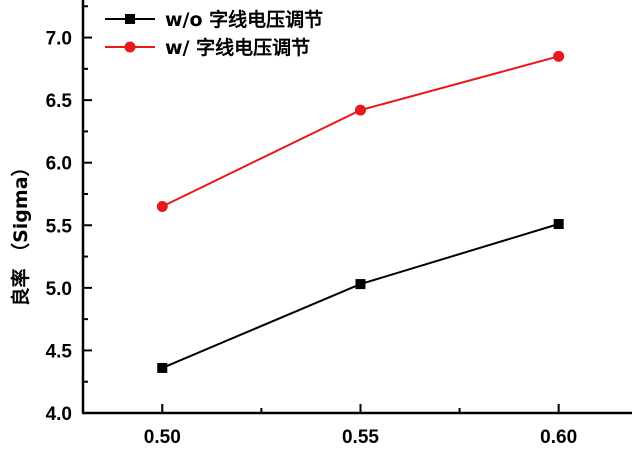 The width and height of the screenshot is (636, 450). Describe the element at coordinates (20, 231) in the screenshot. I see `y-axis-label: 良率 （Sigma）` at that location.